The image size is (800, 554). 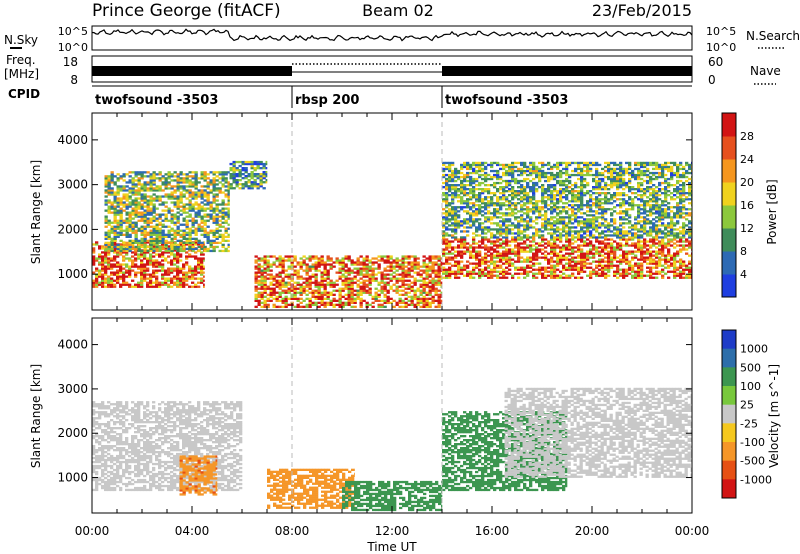 What do you see at coordinates (402, 39) in the screenshot?
I see `noise-panel: N.Sky 10^5 10^0 10^5 10^0 N.Search` at bounding box center [402, 39].